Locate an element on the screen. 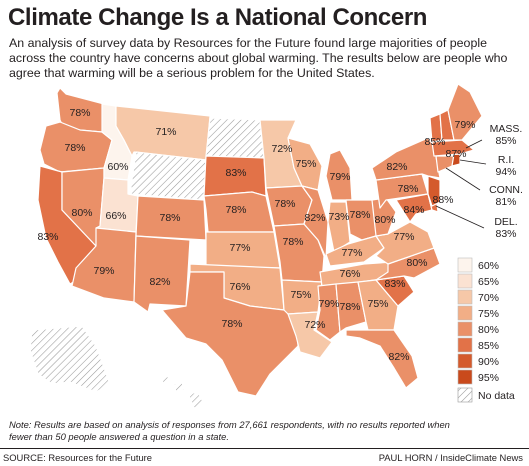 This screenshot has height=466, width=529. state-label-id: 60% is located at coordinates (117, 167).